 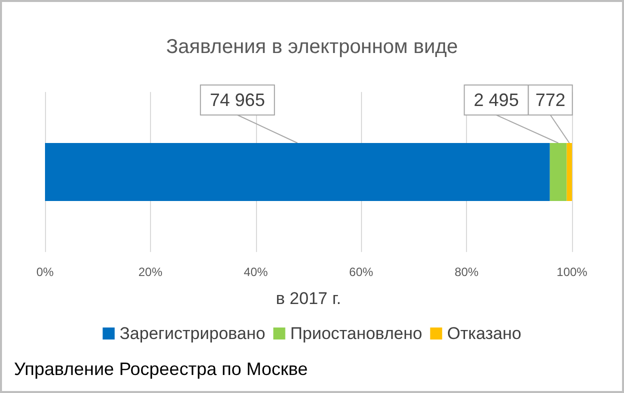 I want to click on chart-title: Заявления в электронном виде, so click(x=312, y=47).